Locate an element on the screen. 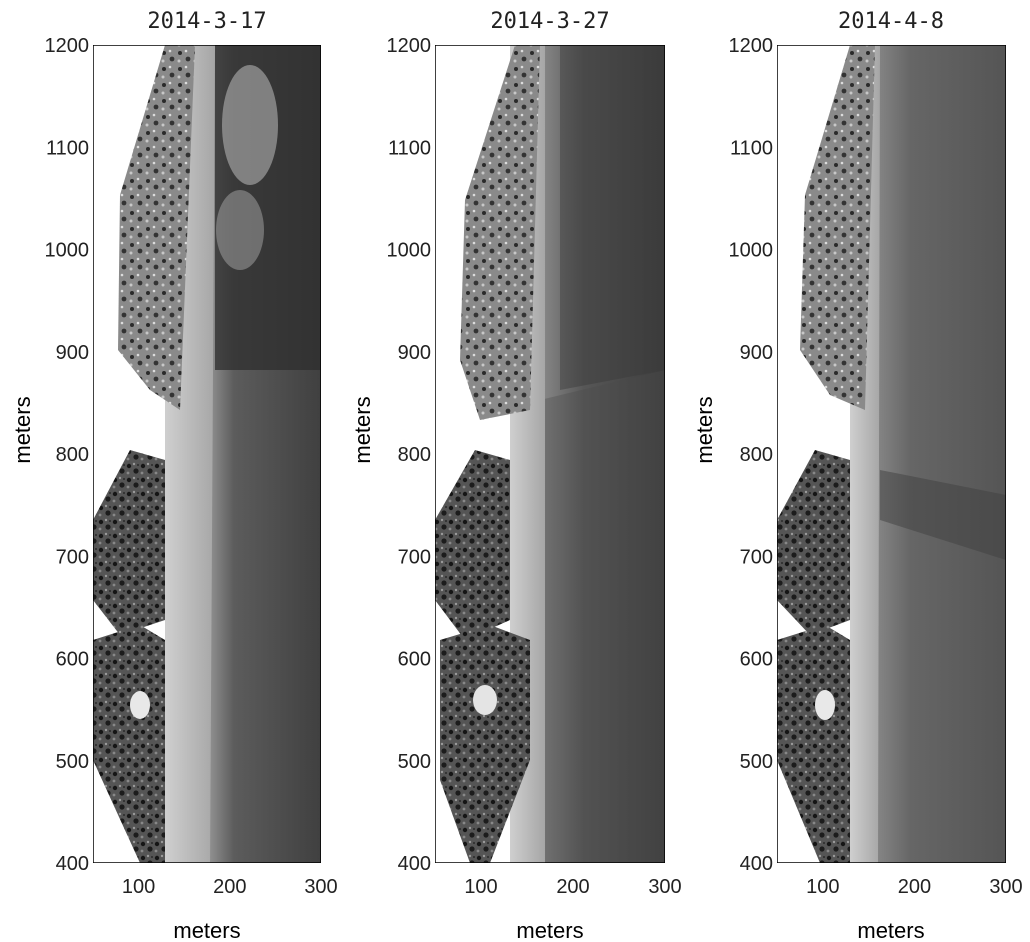 The width and height of the screenshot is (1030, 942). dark-water-patch is located at coordinates (612, 217).